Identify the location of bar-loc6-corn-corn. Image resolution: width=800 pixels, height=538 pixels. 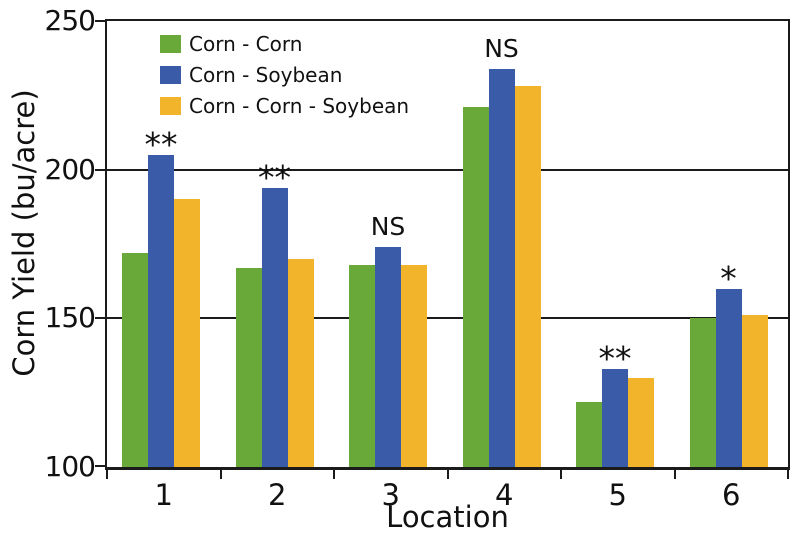
(702, 392).